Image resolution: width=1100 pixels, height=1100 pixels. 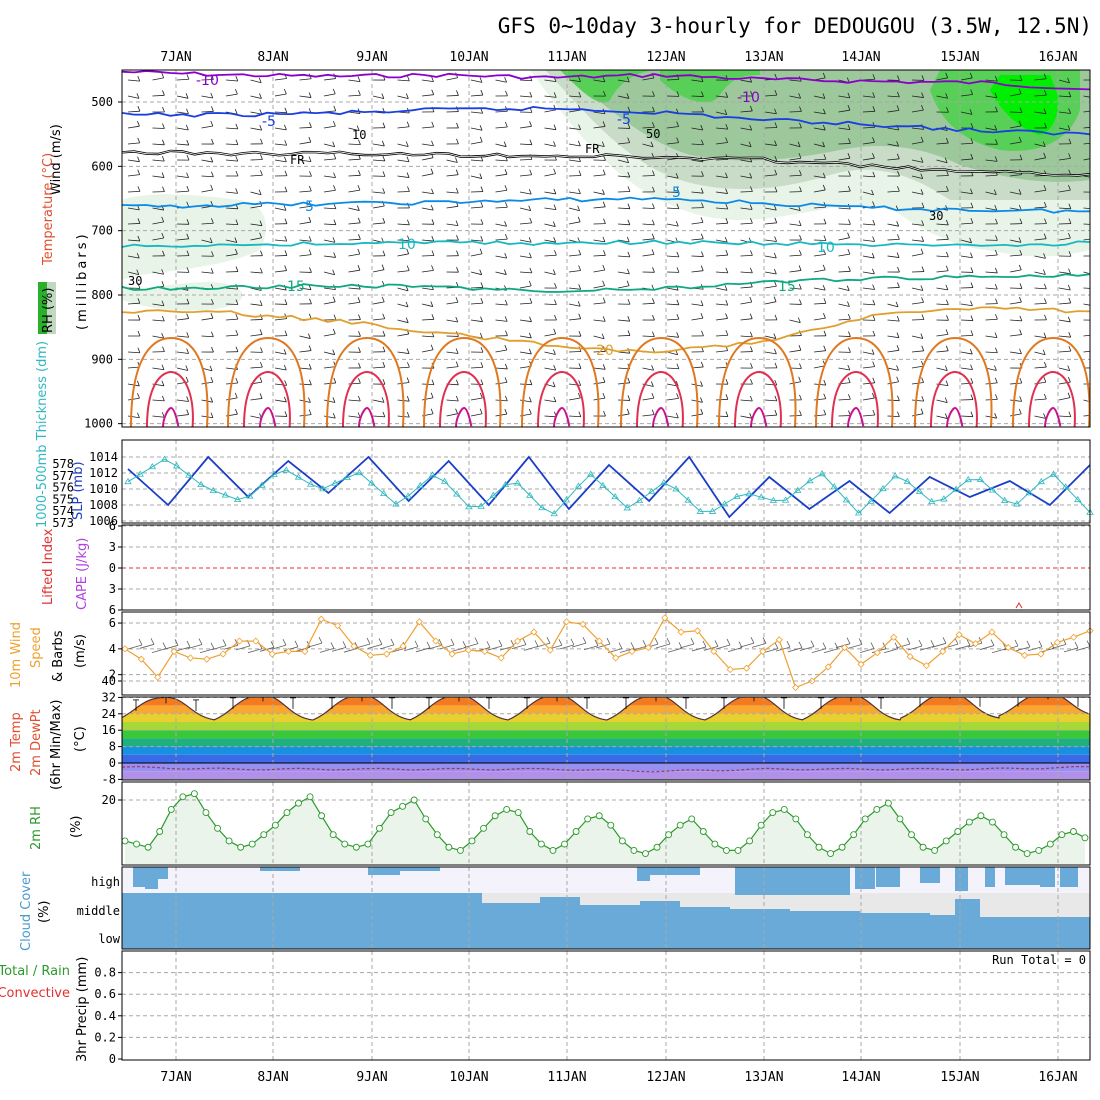 What do you see at coordinates (109, 939) in the screenshot?
I see `cloud-low-label: low` at bounding box center [109, 939].